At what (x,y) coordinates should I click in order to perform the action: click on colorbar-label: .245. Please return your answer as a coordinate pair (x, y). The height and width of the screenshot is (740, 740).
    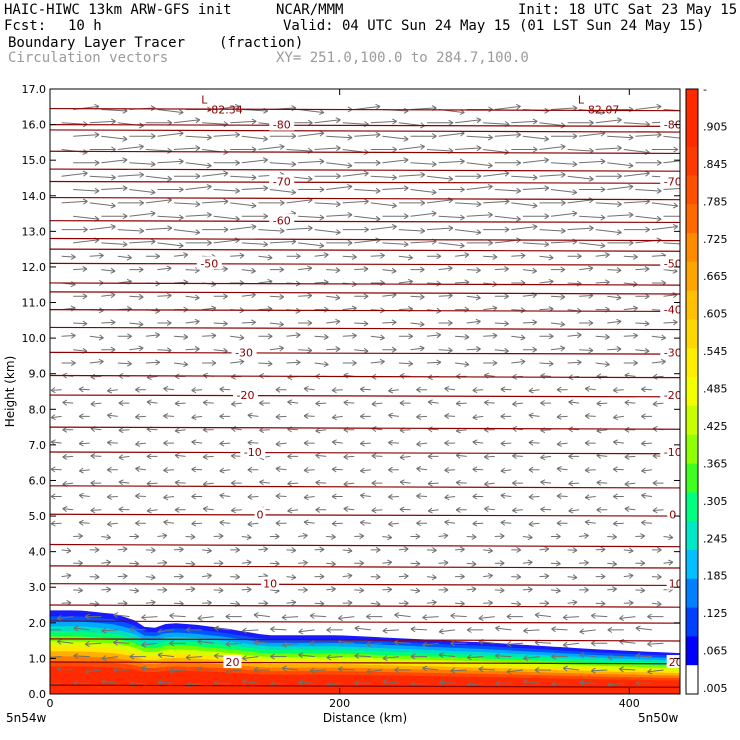
    Looking at the image, I should click on (715, 538).